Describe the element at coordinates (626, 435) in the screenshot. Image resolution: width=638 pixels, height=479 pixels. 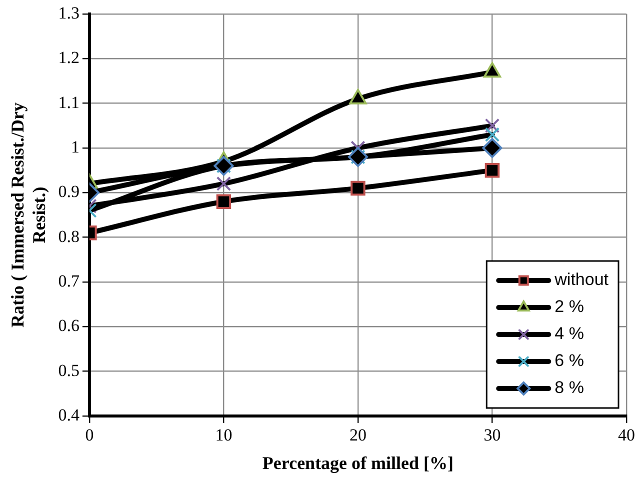
I see `x-tick-label: 40` at that location.